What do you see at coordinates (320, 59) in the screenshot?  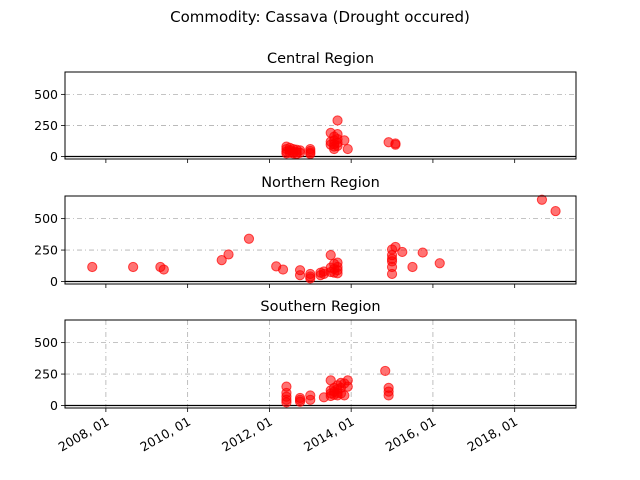 I see `panel-title: Central Region` at bounding box center [320, 59].